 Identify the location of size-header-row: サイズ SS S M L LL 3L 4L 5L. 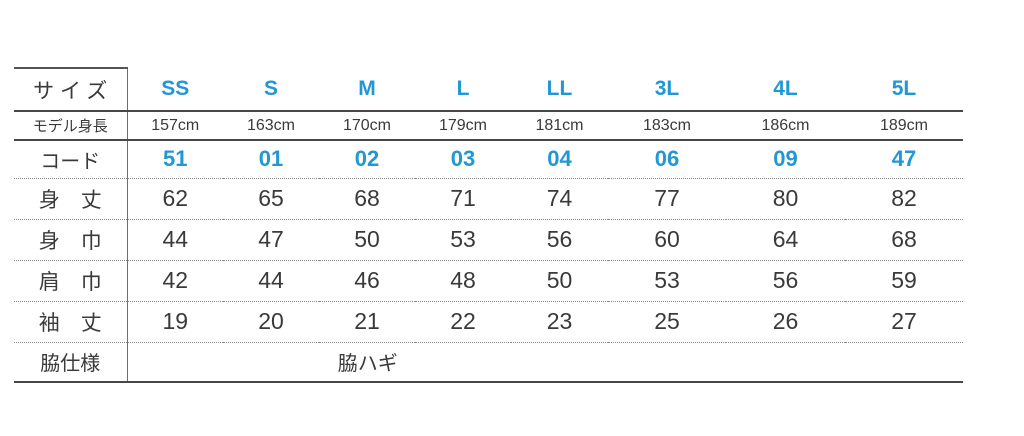
(488, 89).